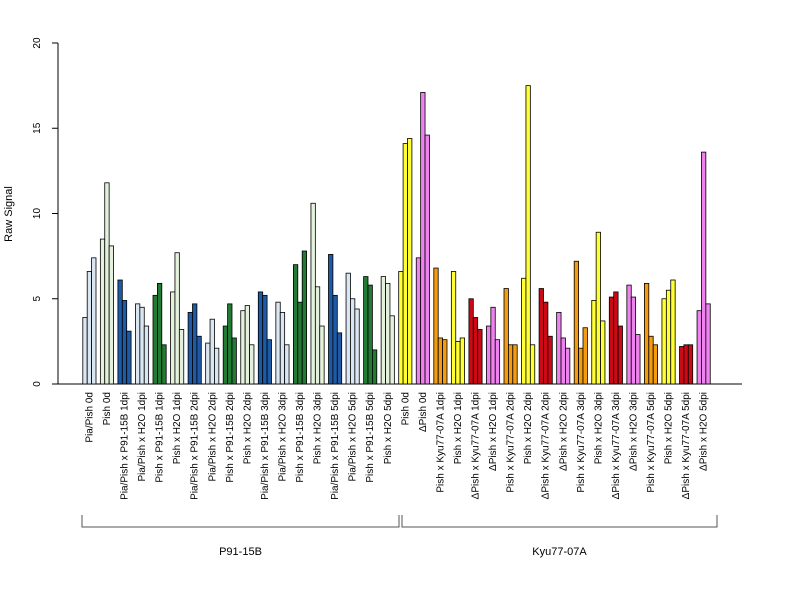 This screenshot has width=800, height=600. Describe the element at coordinates (440, 442) in the screenshot. I see `x-tick-label: Pish x Kyu77-07A 1dpi` at that location.